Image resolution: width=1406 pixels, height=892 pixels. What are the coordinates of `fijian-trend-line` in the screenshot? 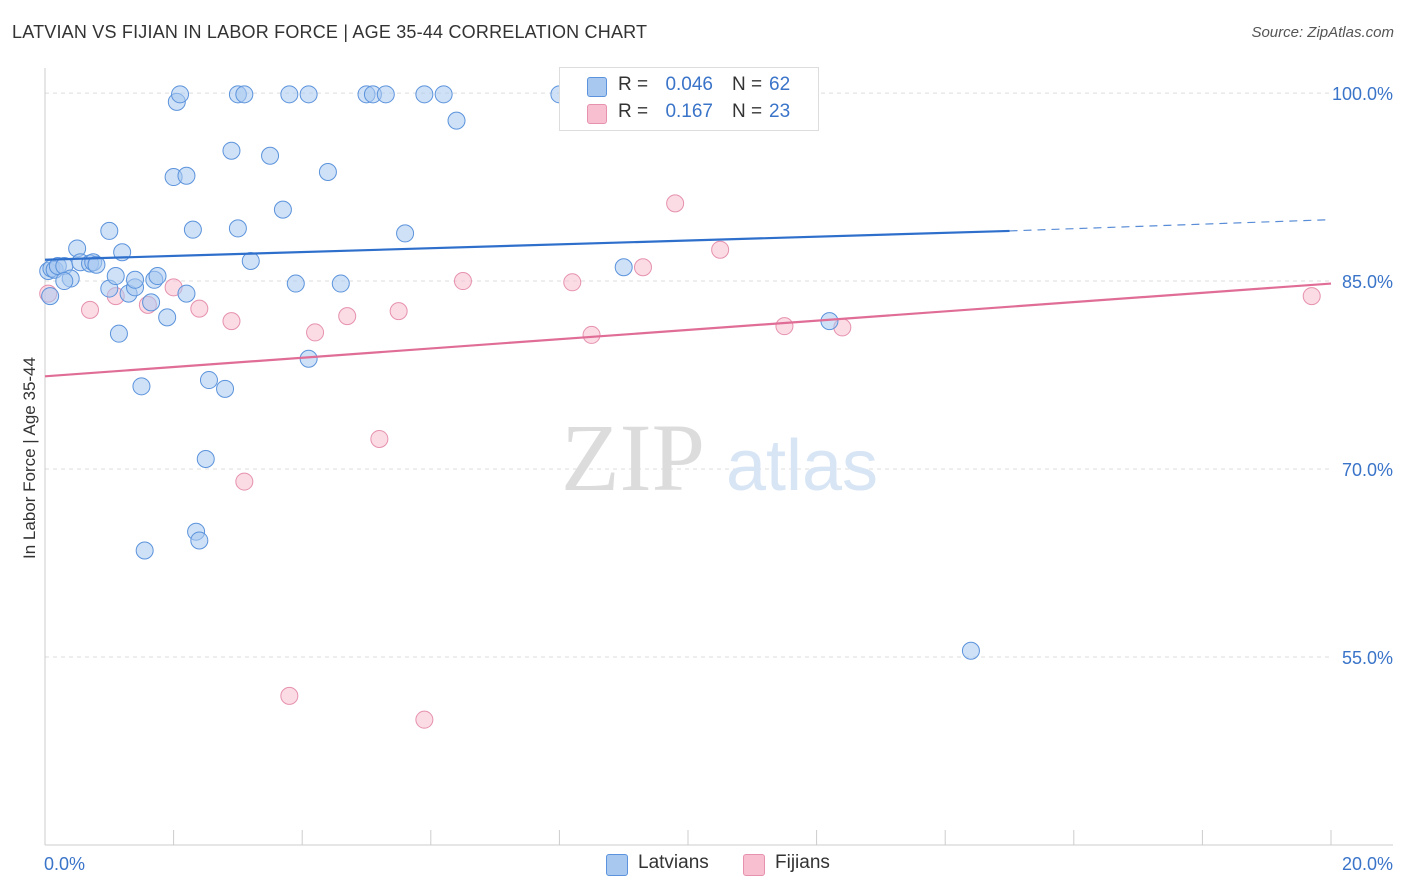 It's located at (688, 330).